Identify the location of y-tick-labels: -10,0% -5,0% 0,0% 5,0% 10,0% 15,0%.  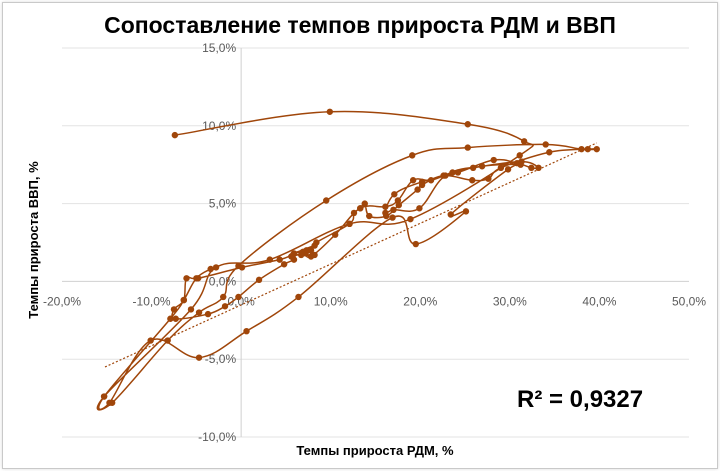
(217, 242).